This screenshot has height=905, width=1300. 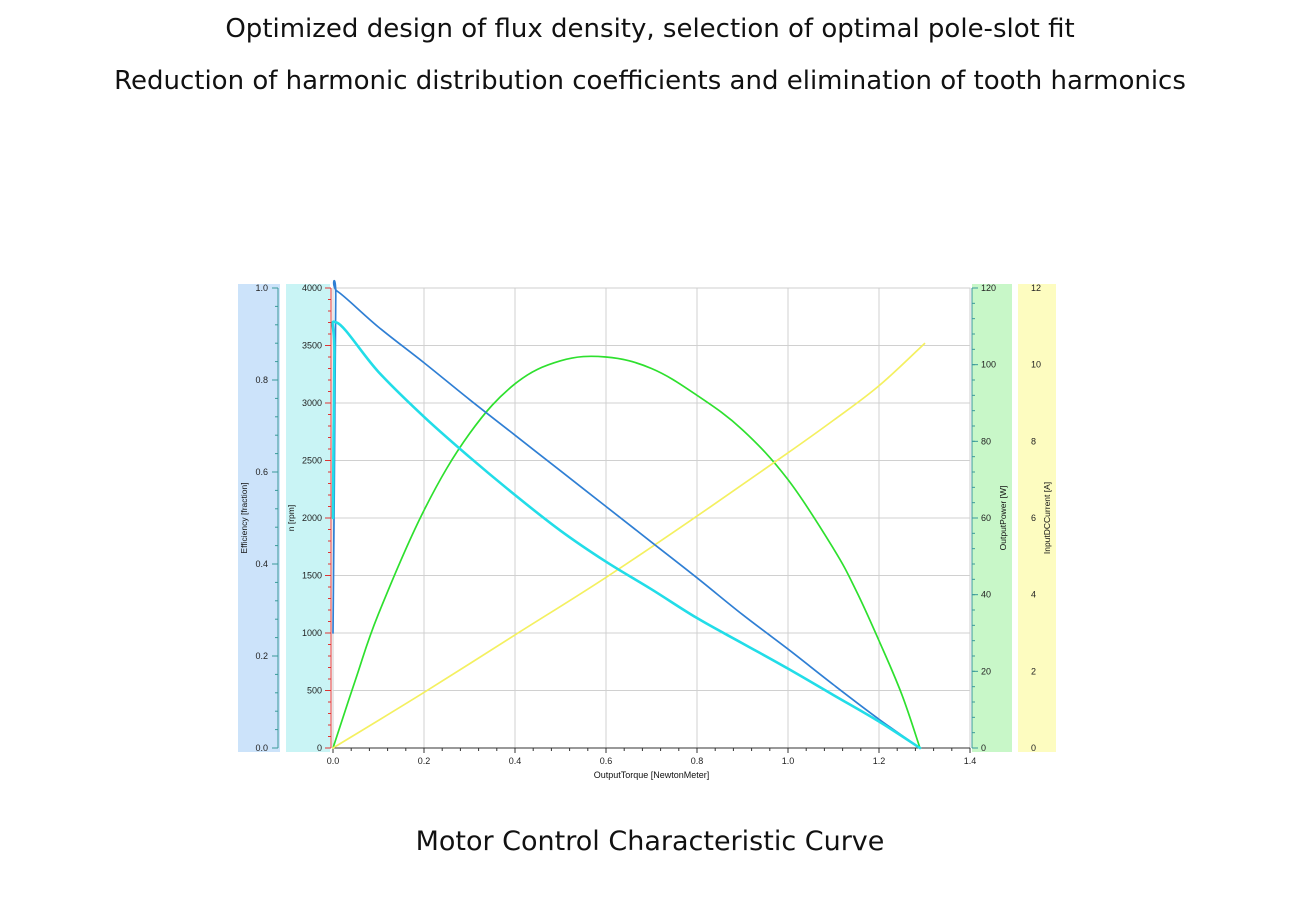 I want to click on x-tick-label: 1.0, so click(x=788, y=761).